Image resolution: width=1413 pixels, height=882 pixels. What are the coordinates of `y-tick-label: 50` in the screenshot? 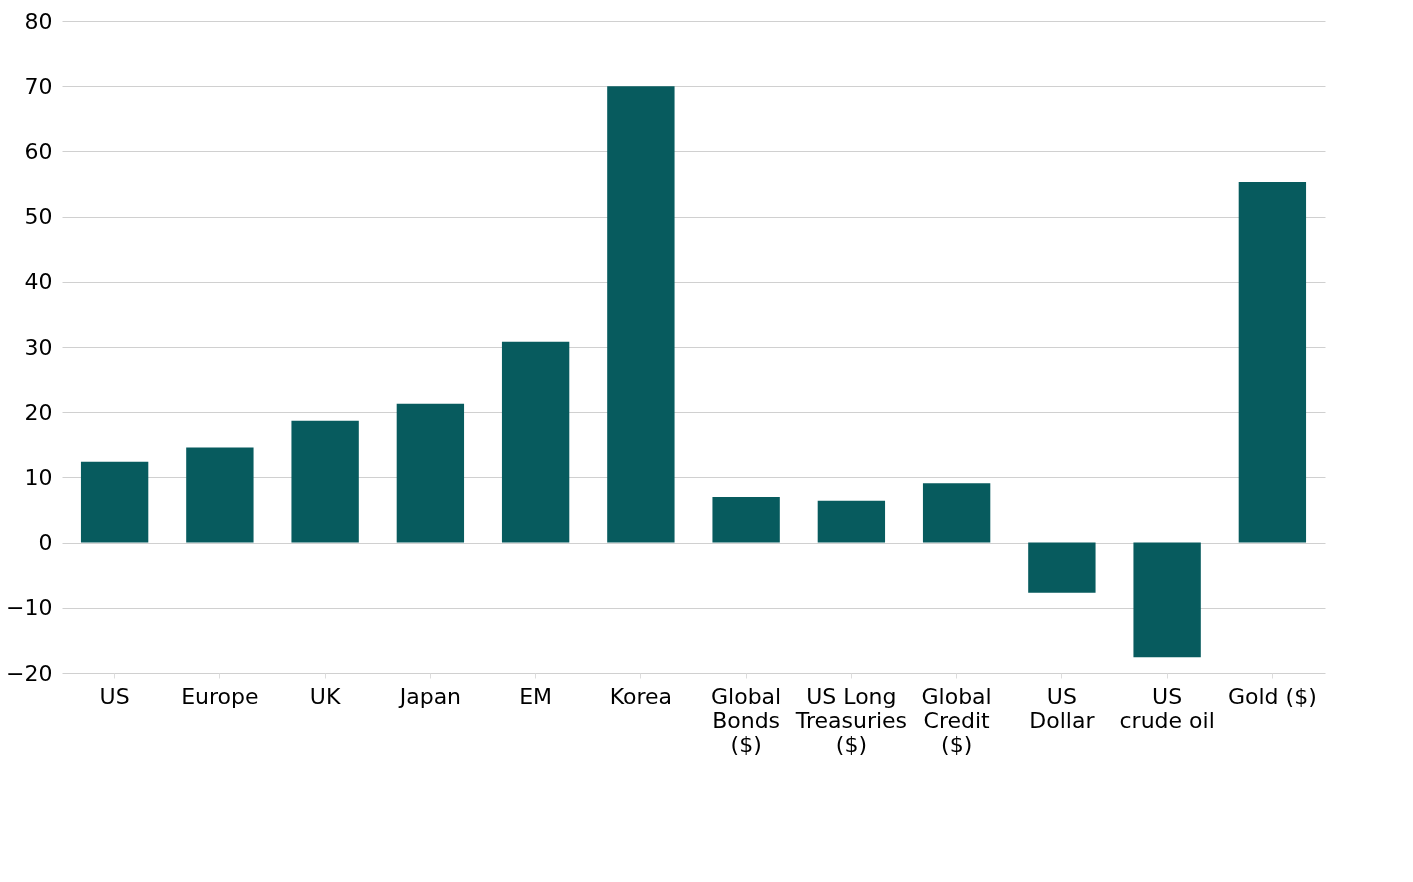 It's located at (38, 217).